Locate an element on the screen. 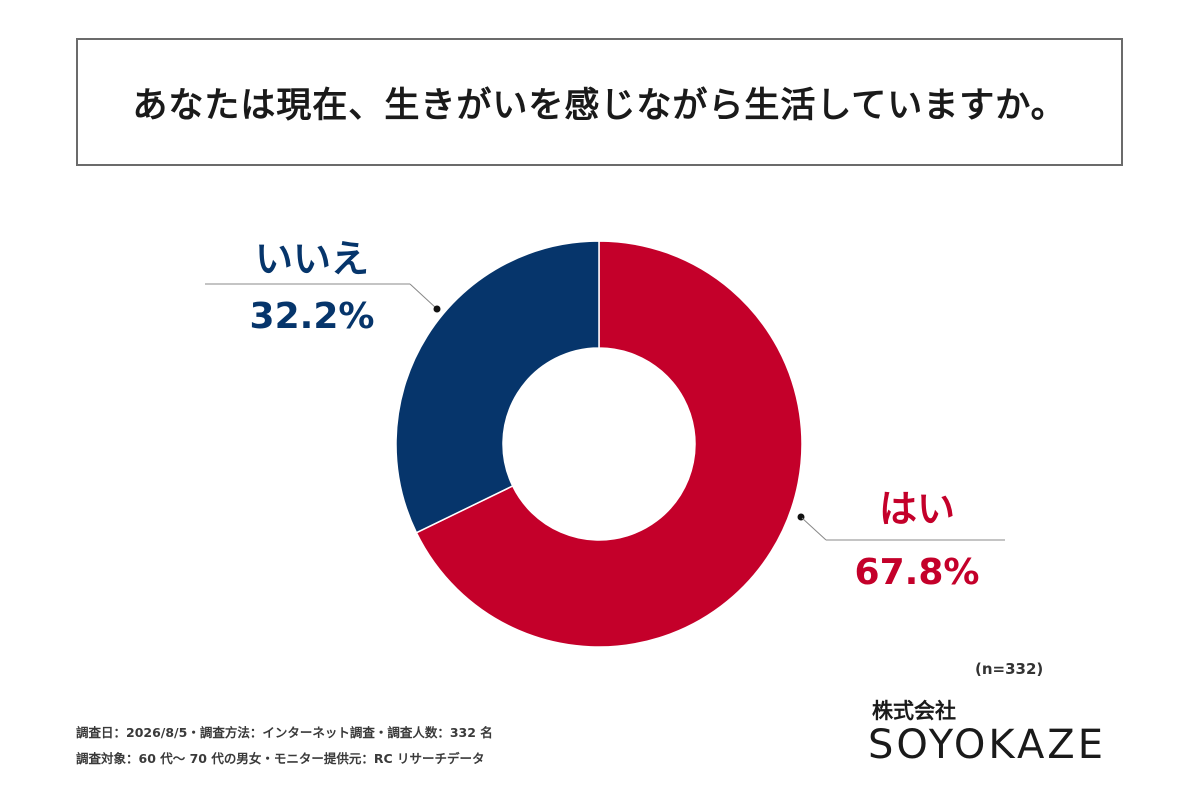 The image size is (1200, 800). slice-label-no: いいえ is located at coordinates (312, 259).